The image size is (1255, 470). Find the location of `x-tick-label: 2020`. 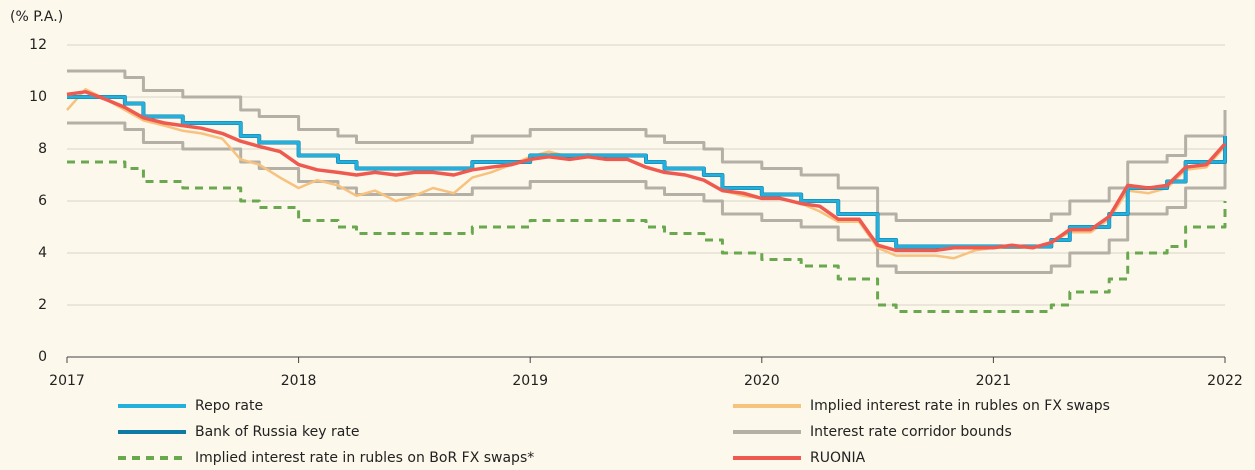

x-tick-label: 2020 is located at coordinates (762, 381).